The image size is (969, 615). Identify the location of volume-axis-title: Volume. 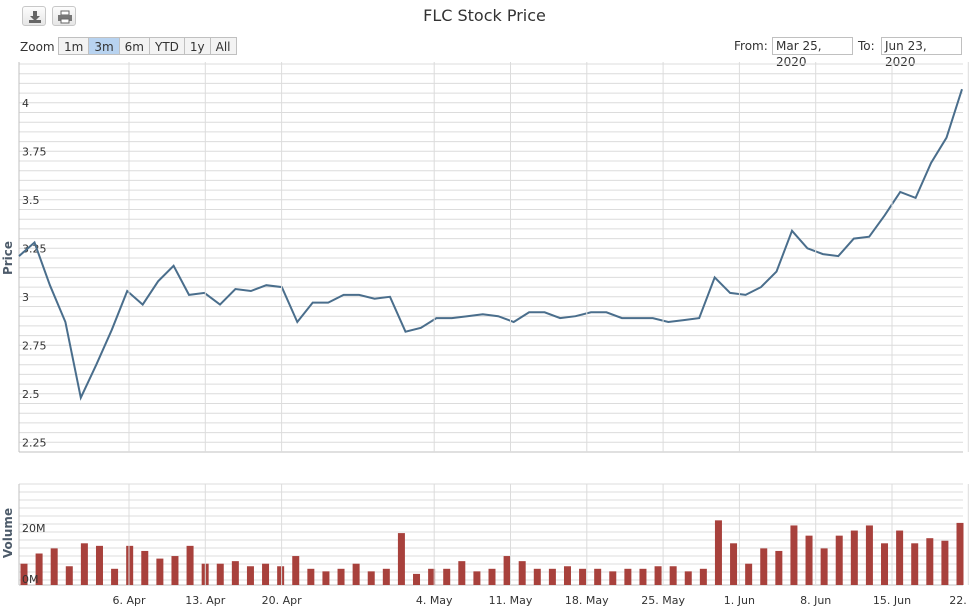
(8, 533).